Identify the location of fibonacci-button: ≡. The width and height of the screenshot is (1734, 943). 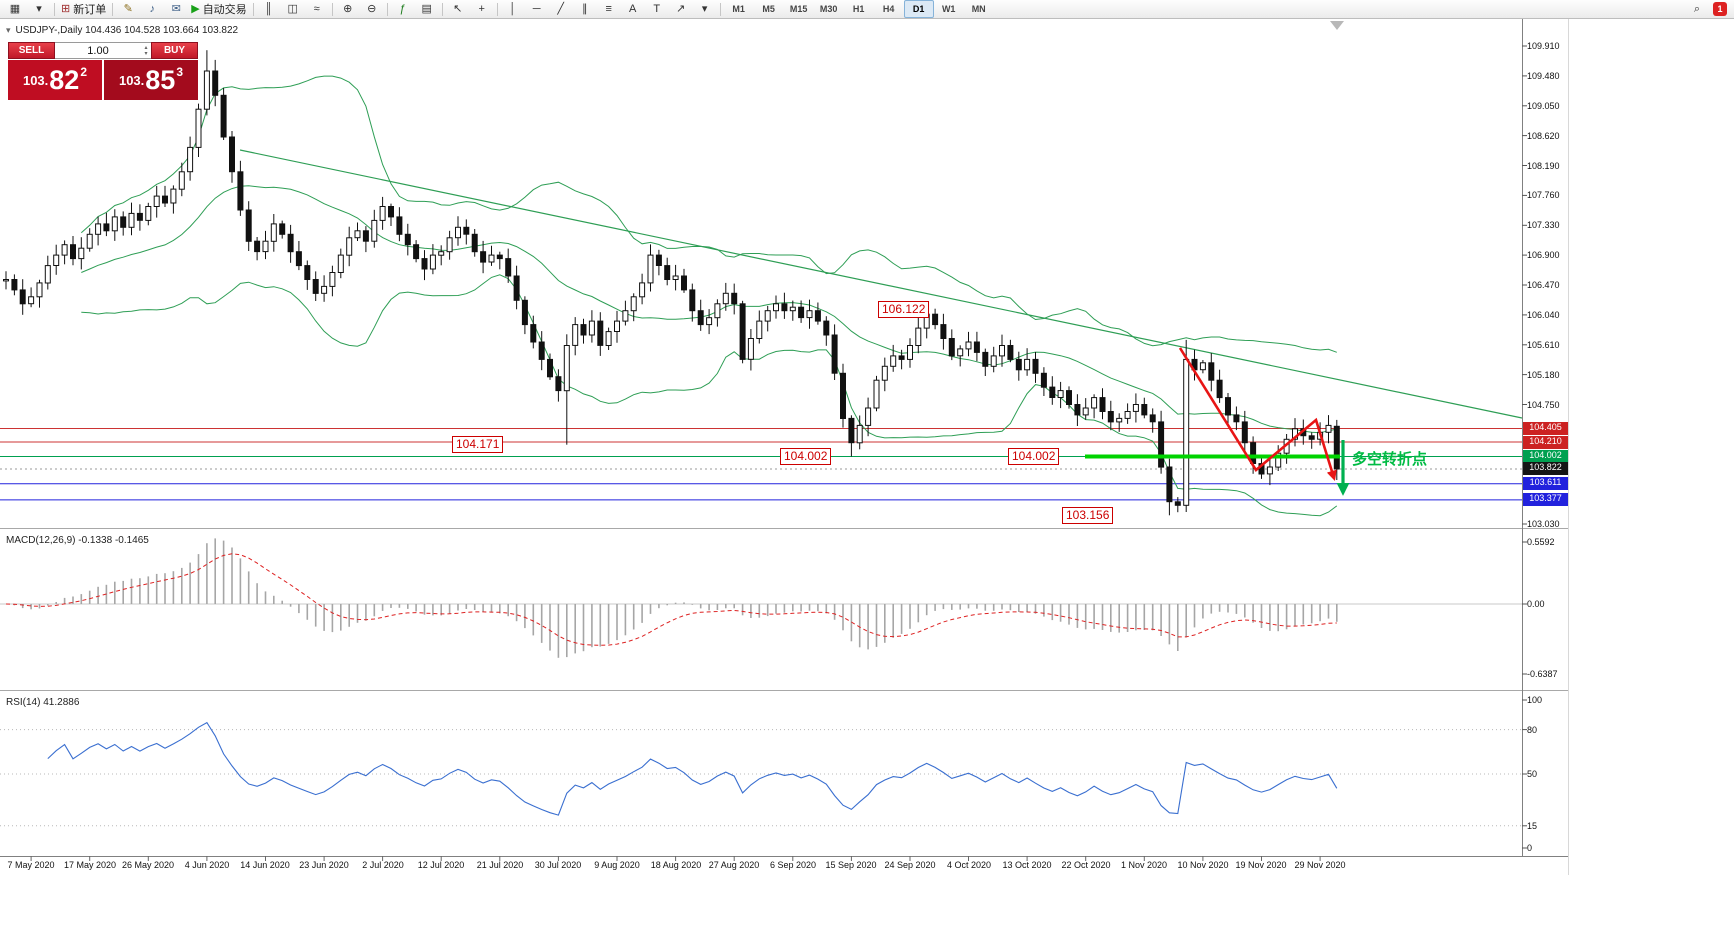
(609, 9).